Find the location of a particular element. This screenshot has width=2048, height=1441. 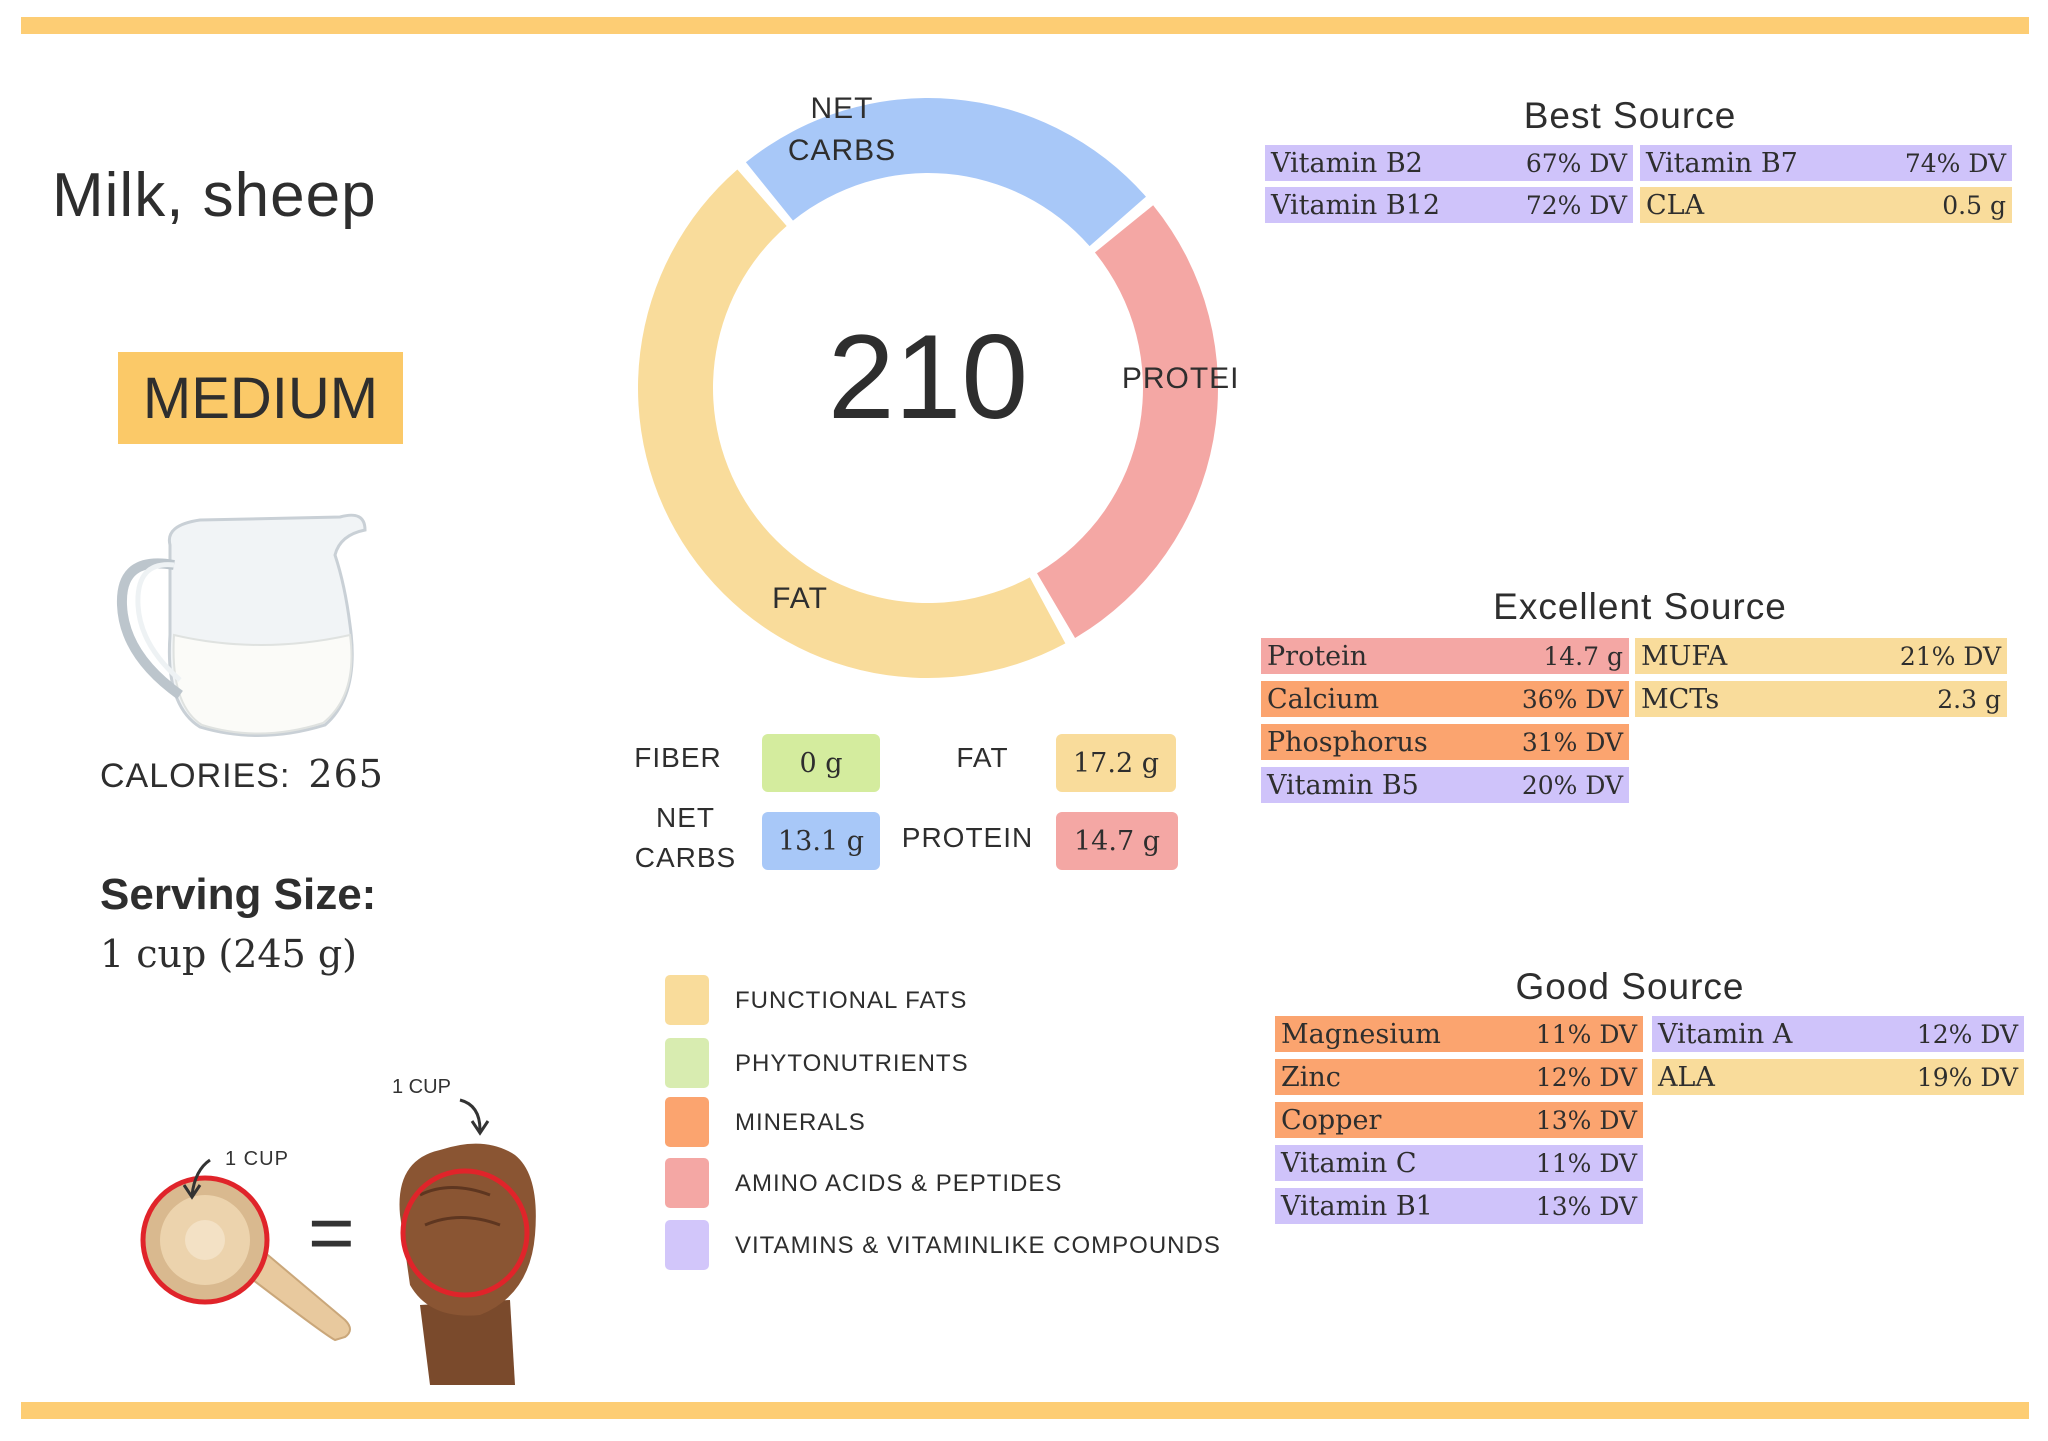

top-accent-bar is located at coordinates (1025, 25).